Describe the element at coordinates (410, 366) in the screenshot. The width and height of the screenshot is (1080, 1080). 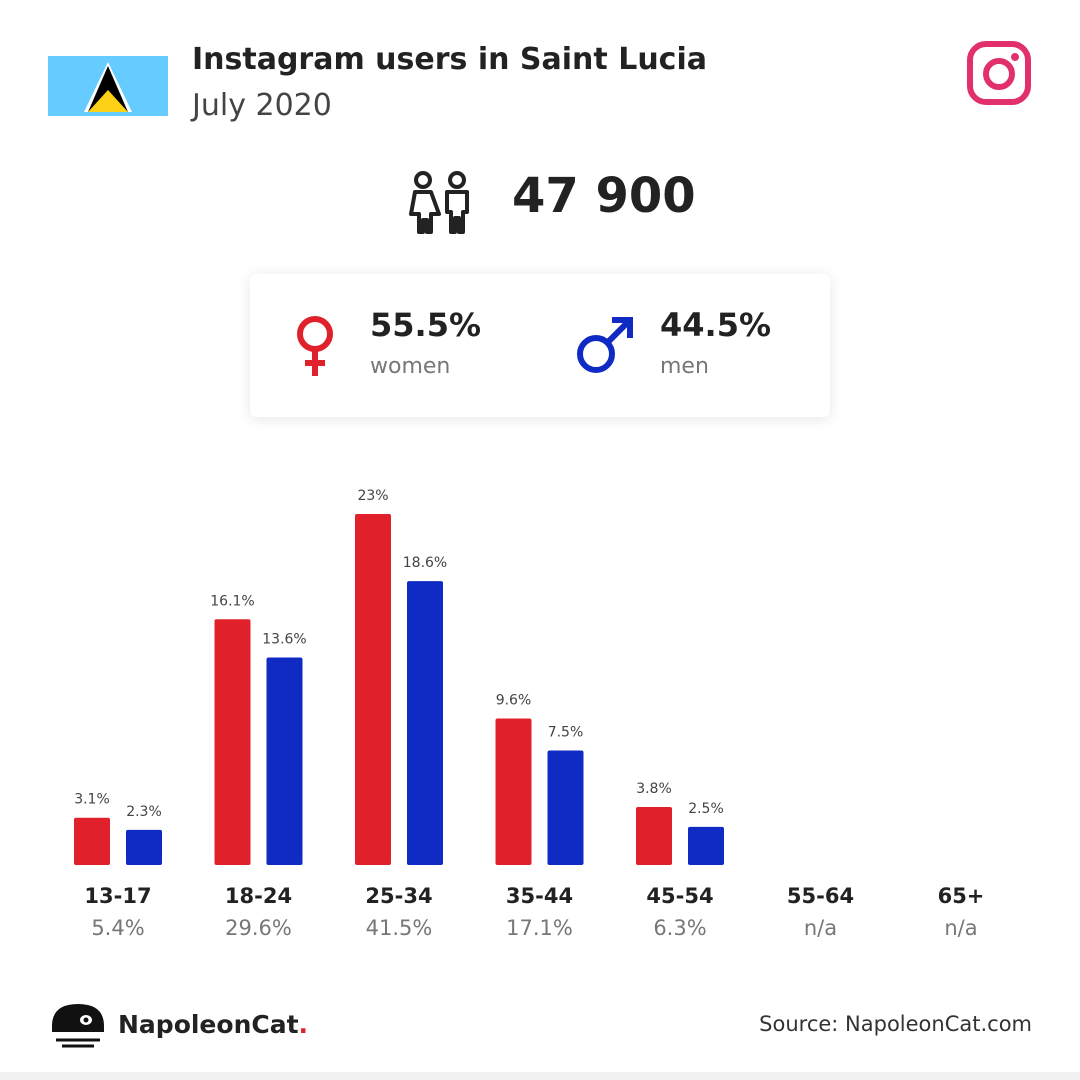
I see `women-label: women` at that location.